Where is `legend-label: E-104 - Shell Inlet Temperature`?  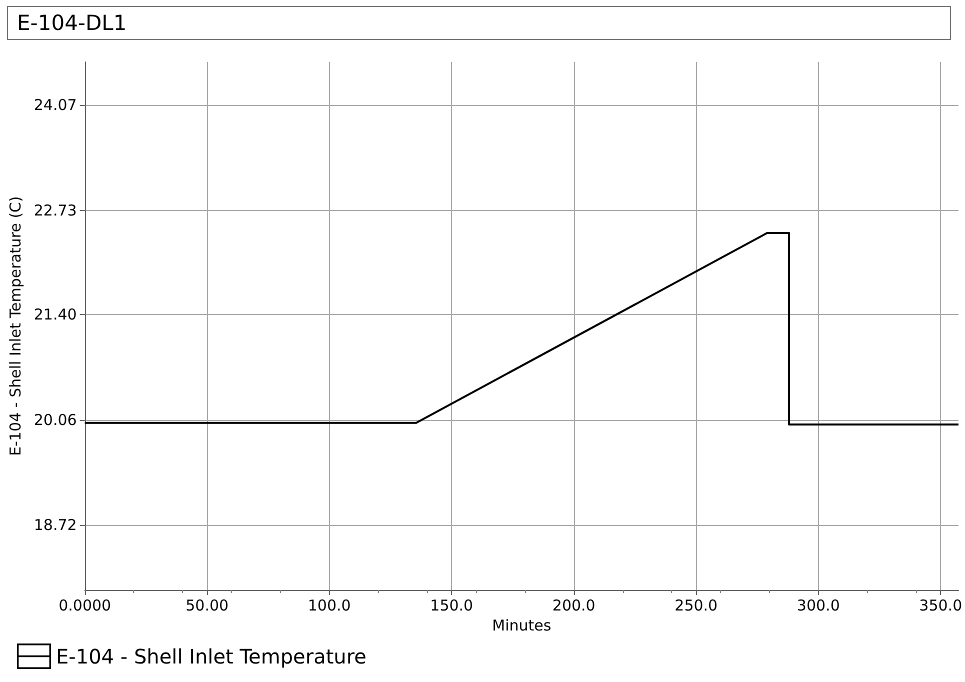
legend-label: E-104 - Shell Inlet Temperature is located at coordinates (211, 656).